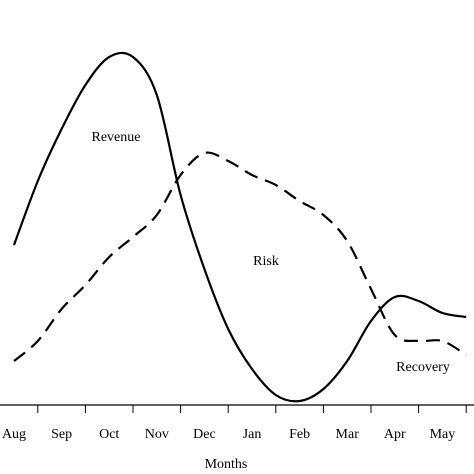  I want to click on x-tick-label: Sep, so click(61, 434).